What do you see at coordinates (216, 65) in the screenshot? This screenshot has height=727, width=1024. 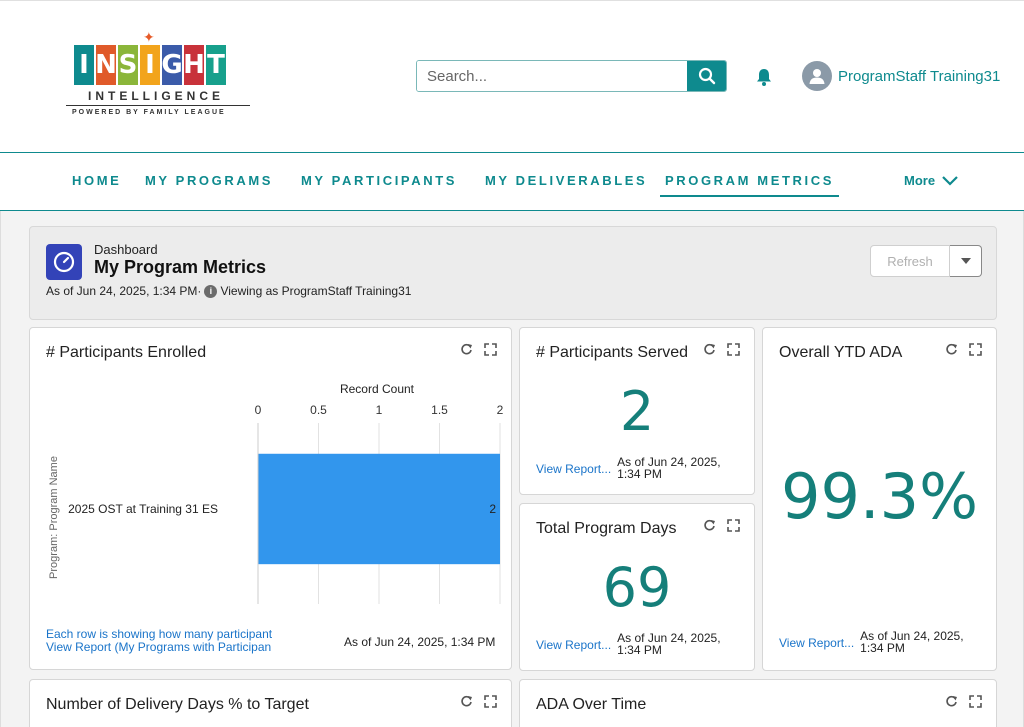 I see `logo-letter-tile: T` at bounding box center [216, 65].